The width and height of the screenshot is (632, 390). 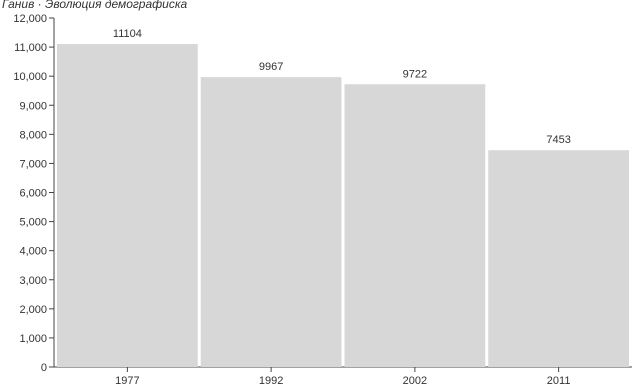 I want to click on y-tick-label: 7,000, so click(x=33, y=164).